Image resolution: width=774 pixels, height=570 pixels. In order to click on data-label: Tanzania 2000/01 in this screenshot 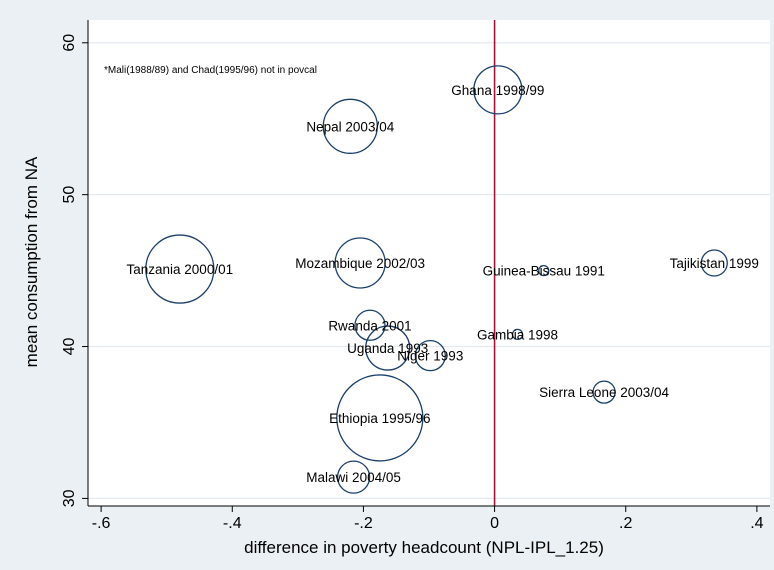, I will do `click(180, 269)`.